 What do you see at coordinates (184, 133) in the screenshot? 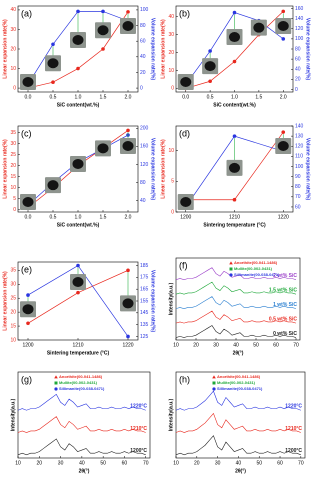
I see `panel-label: (d)` at bounding box center [184, 133].